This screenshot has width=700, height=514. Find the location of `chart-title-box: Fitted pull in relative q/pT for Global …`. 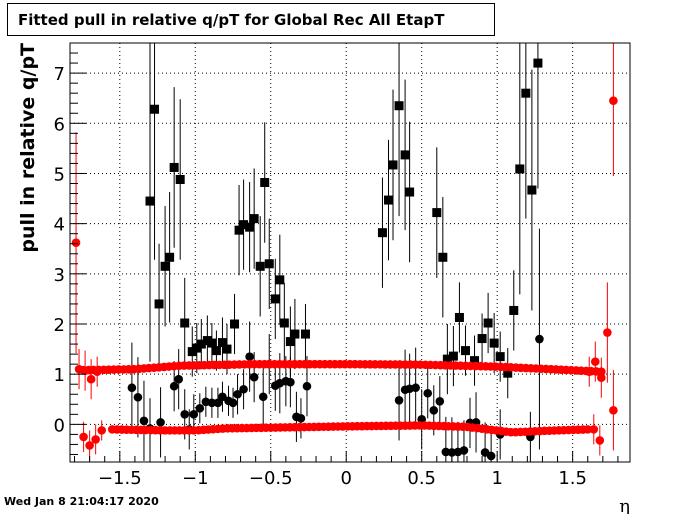

chart-title-box: Fitted pull in relative q/pT for Global … is located at coordinates (251, 19).